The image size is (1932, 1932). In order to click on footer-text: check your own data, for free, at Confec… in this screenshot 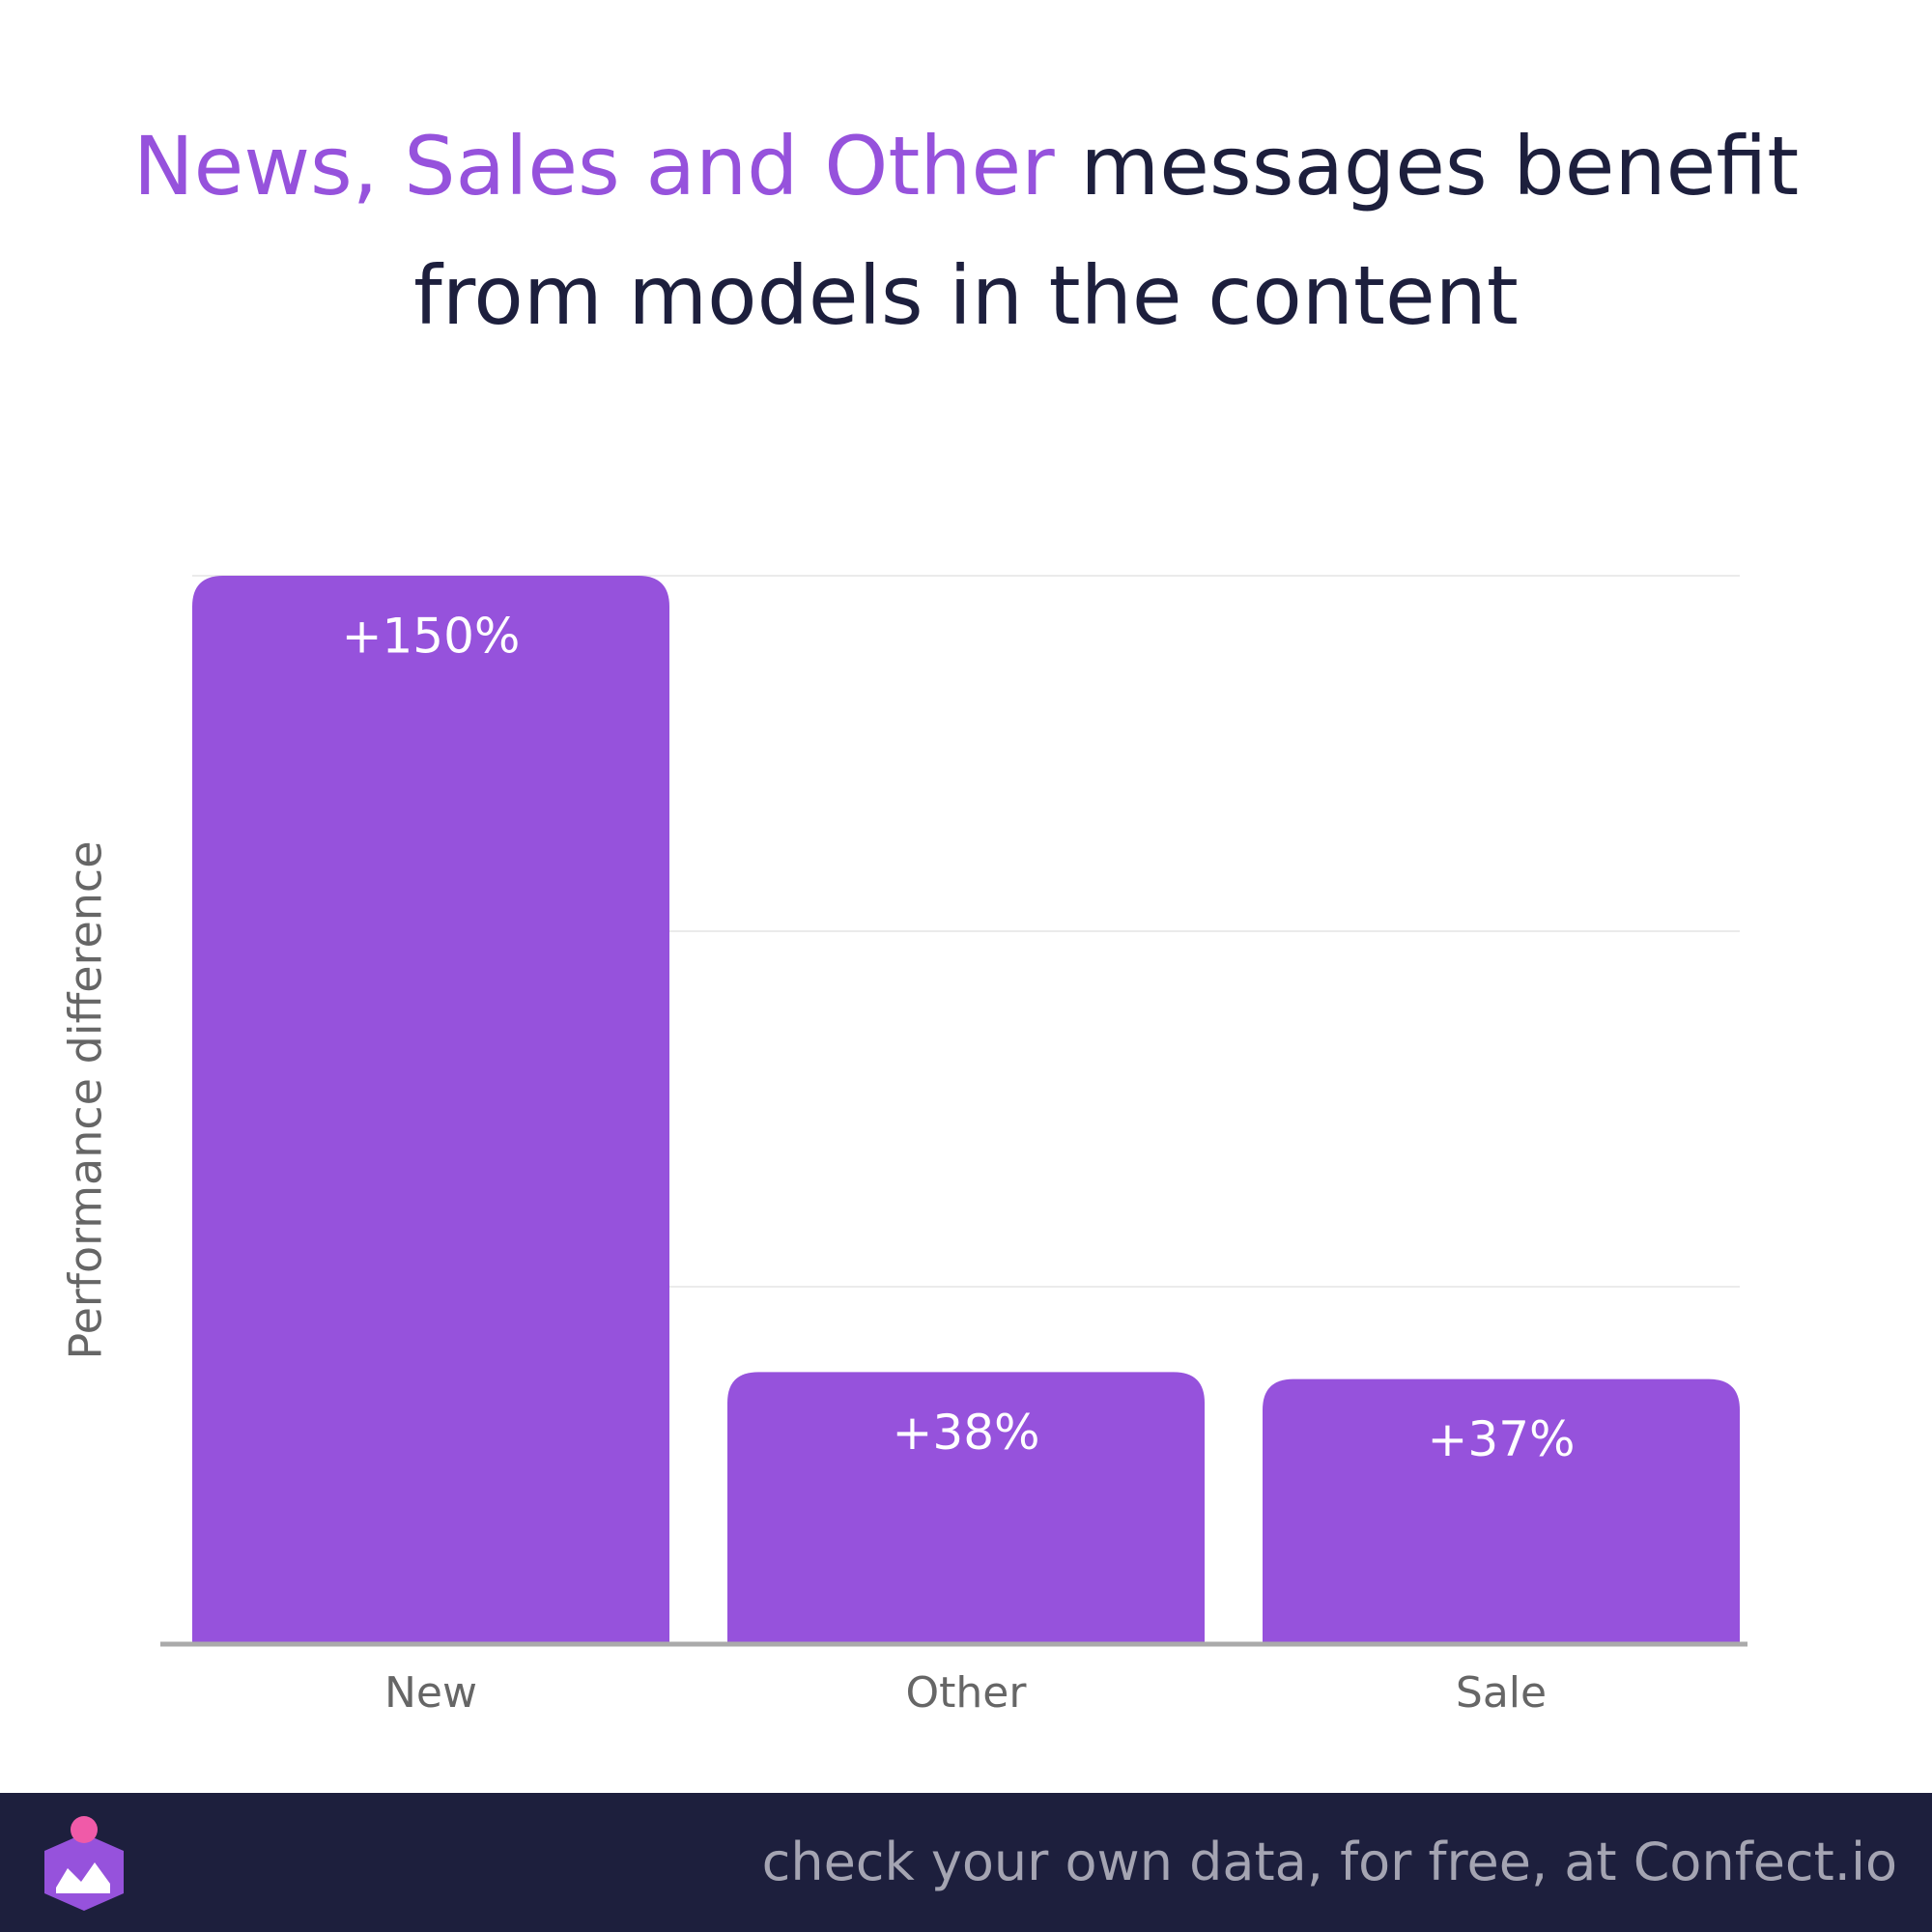, I will do `click(1329, 1862)`.